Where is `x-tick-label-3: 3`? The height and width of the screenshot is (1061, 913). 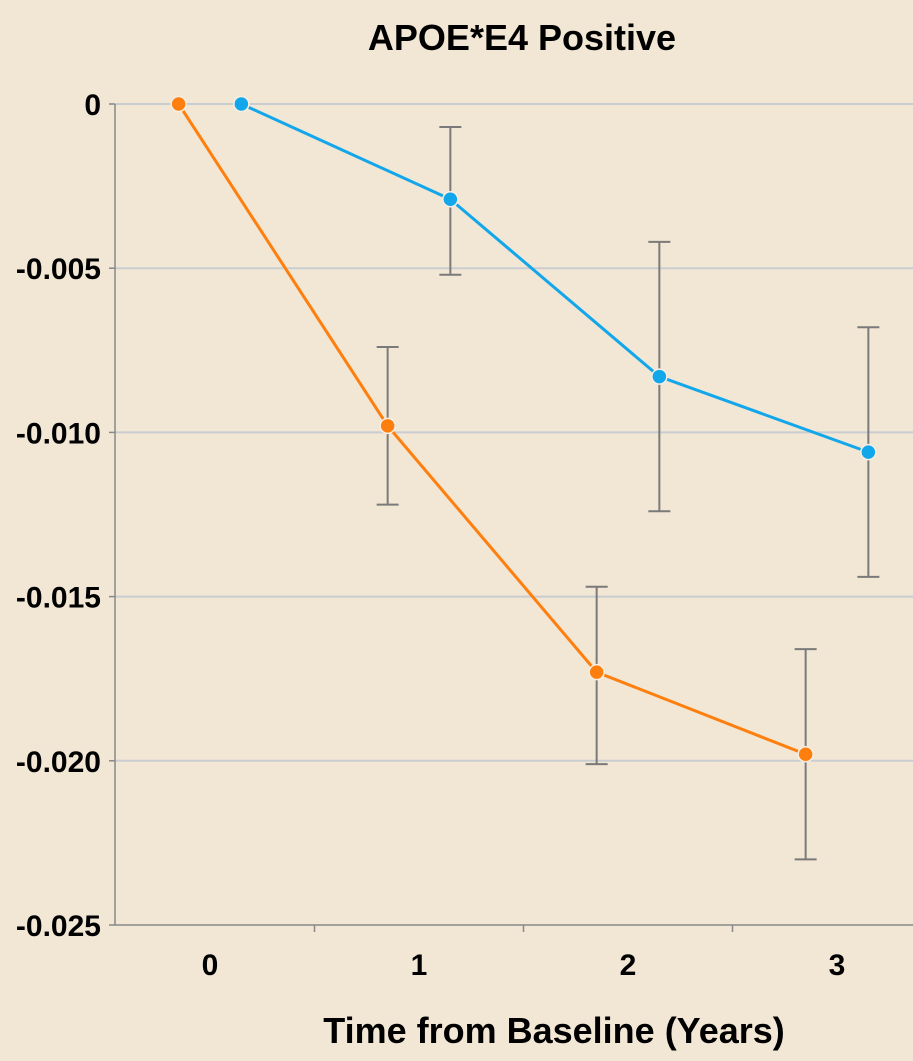 x-tick-label-3: 3 is located at coordinates (837, 965).